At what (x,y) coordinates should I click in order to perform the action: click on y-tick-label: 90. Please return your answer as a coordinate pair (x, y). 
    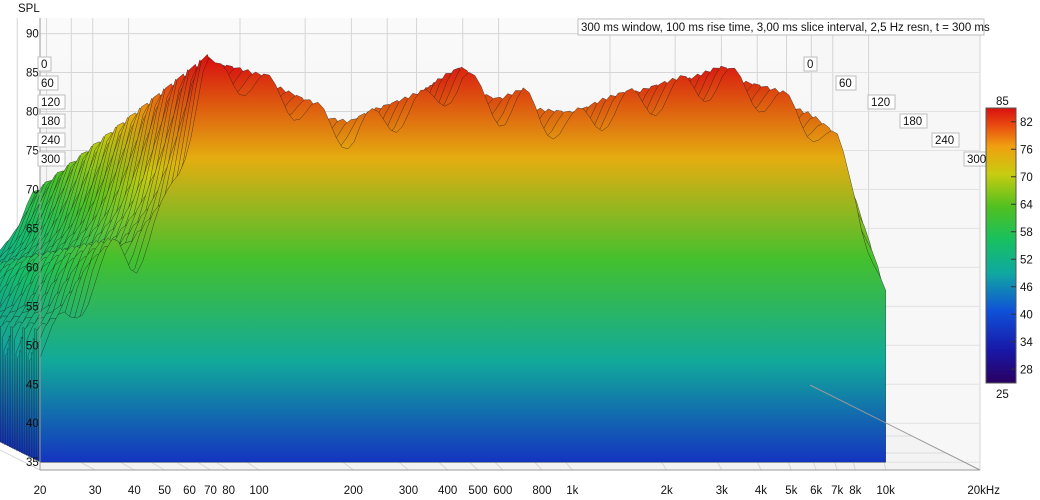
    Looking at the image, I should click on (32, 35).